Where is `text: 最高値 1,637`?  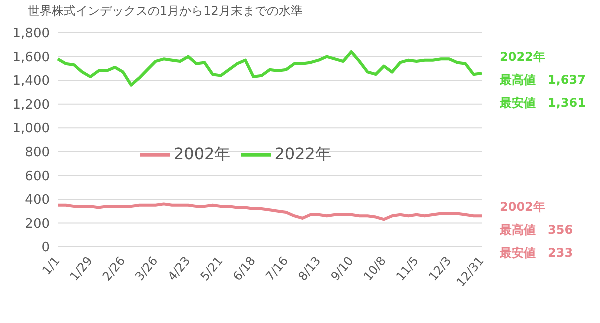
text: 最高値 1,637 is located at coordinates (543, 80).